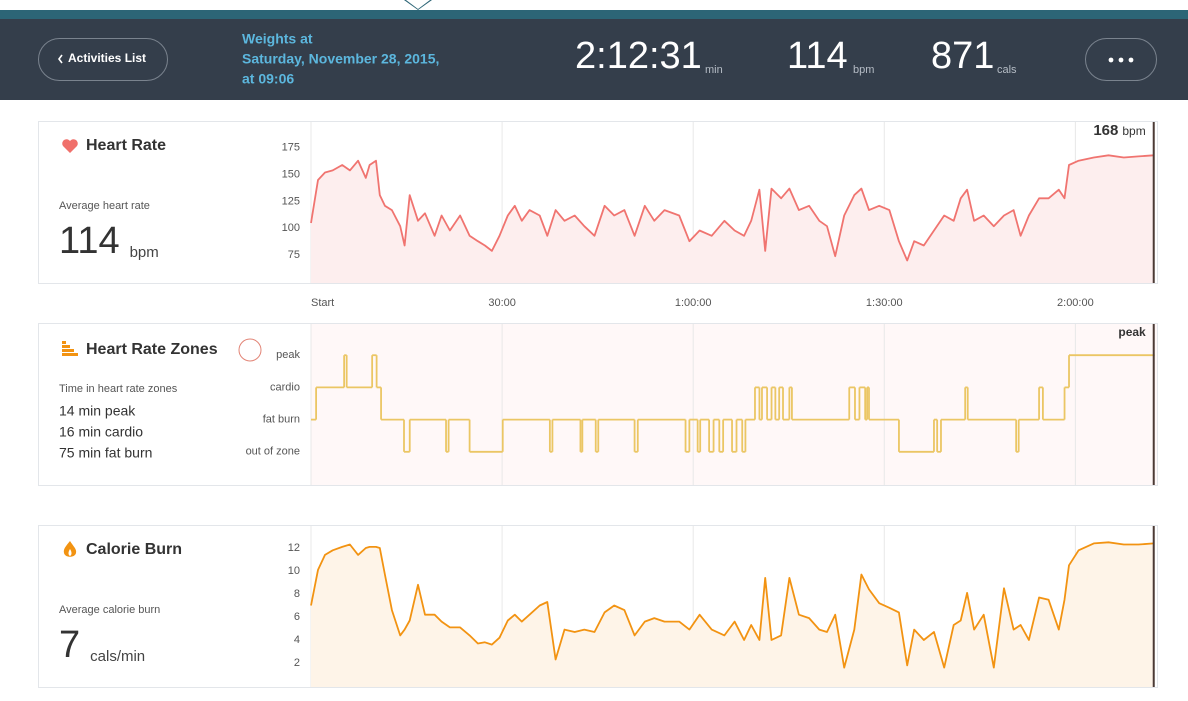  What do you see at coordinates (1075, 303) in the screenshot?
I see `x-tick-label: 2:00:00` at bounding box center [1075, 303].